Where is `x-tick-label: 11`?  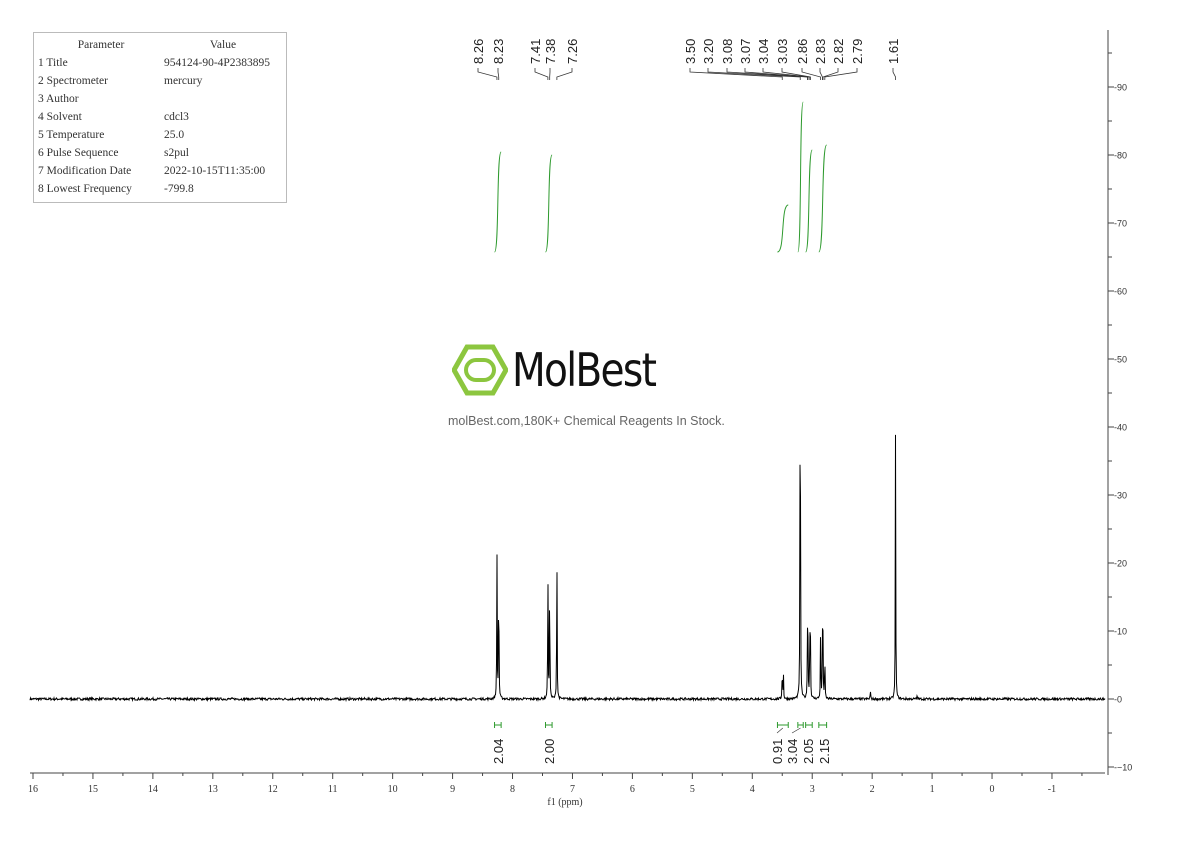
x-tick-label: 11 is located at coordinates (333, 789).